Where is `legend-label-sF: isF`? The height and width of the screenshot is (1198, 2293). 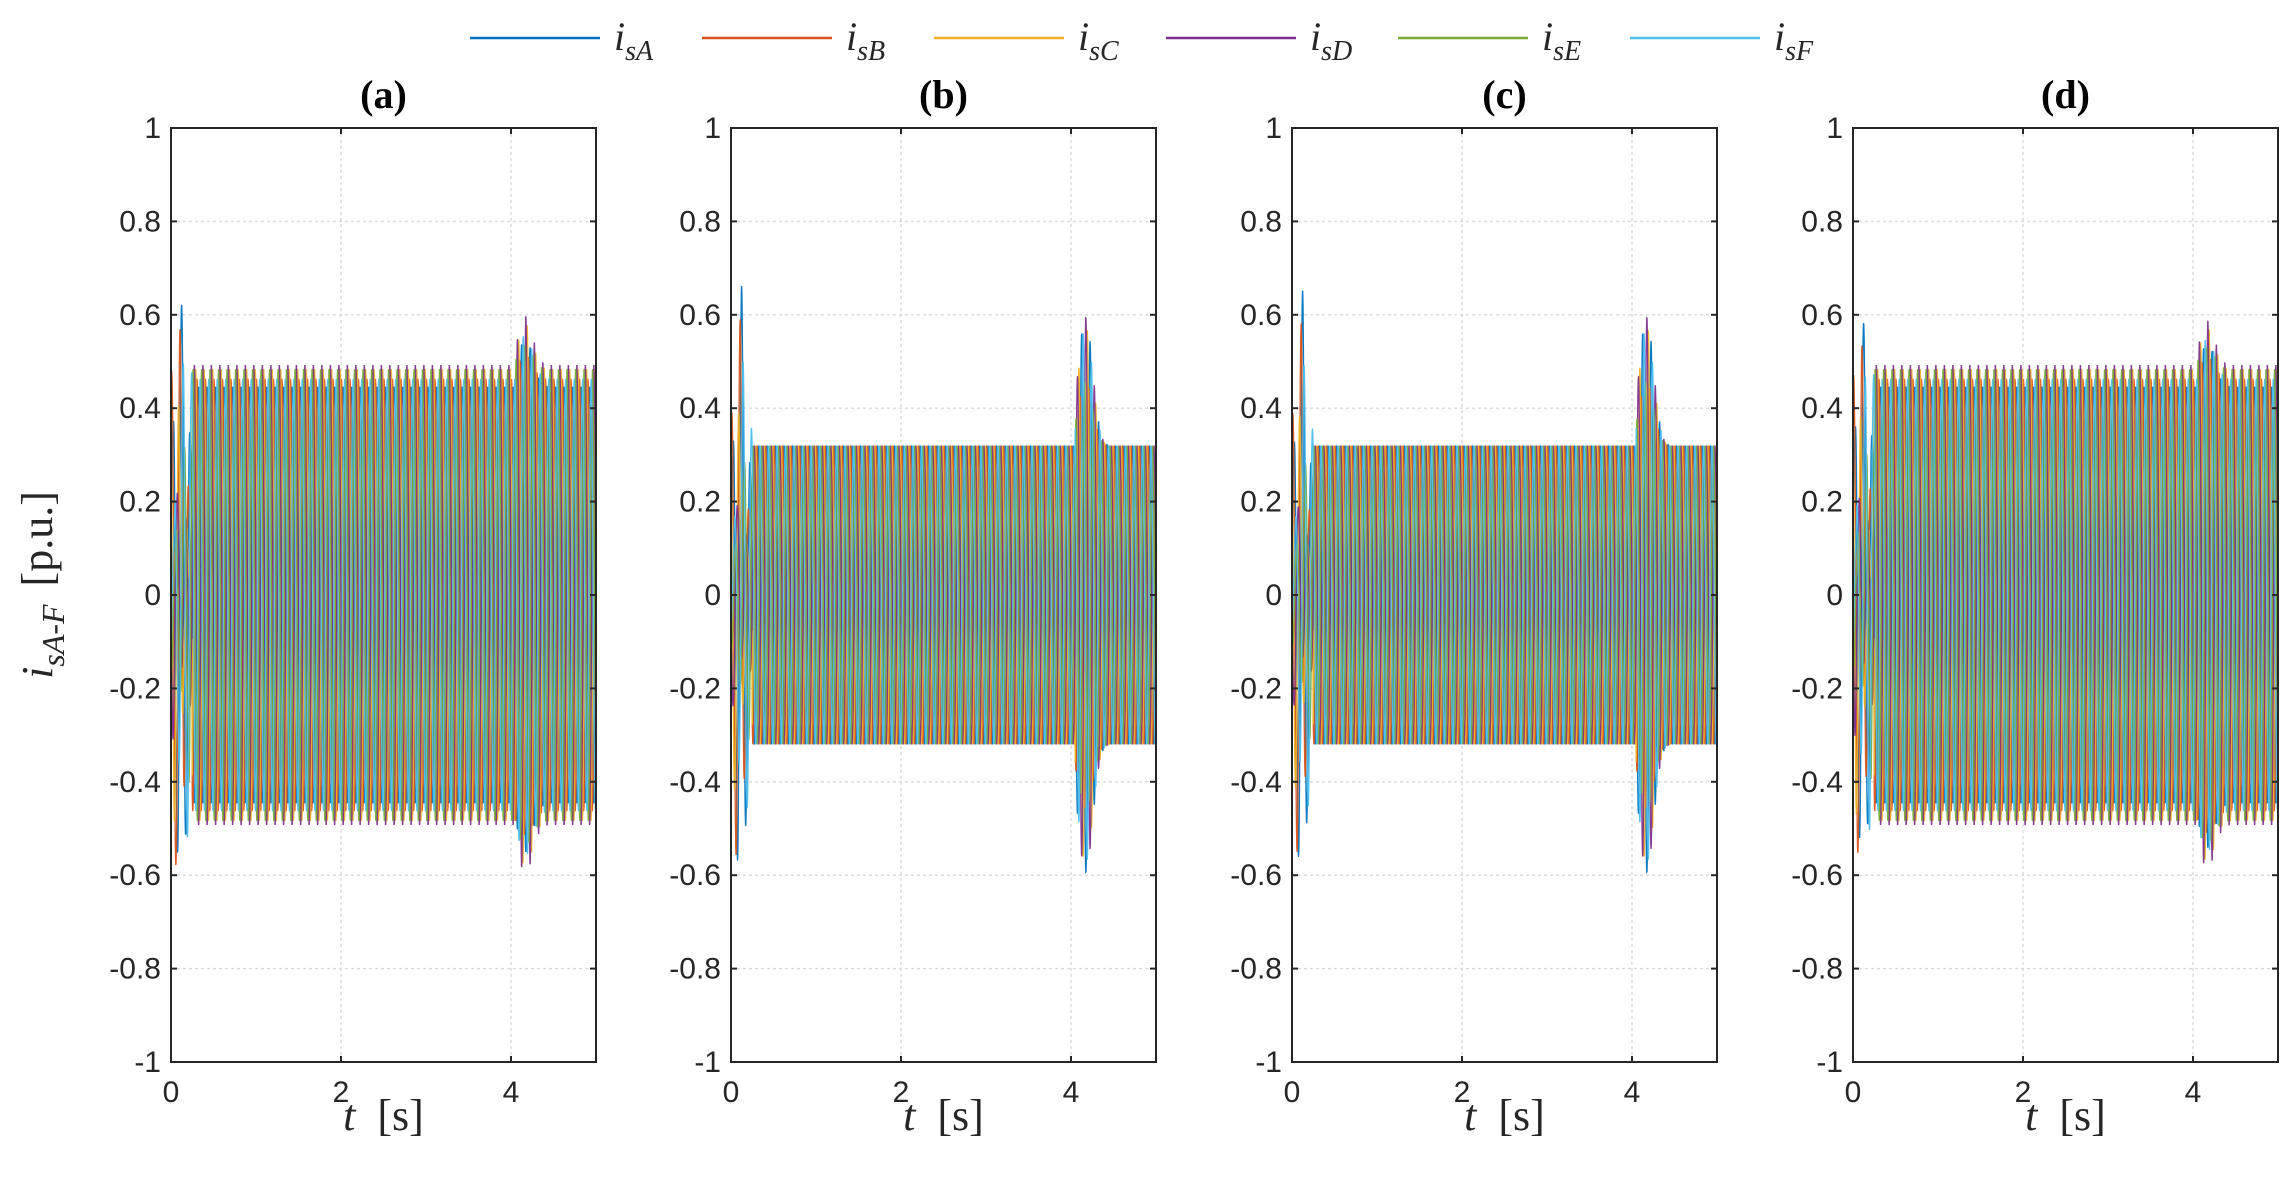
legend-label-sF: isF is located at coordinates (1794, 40).